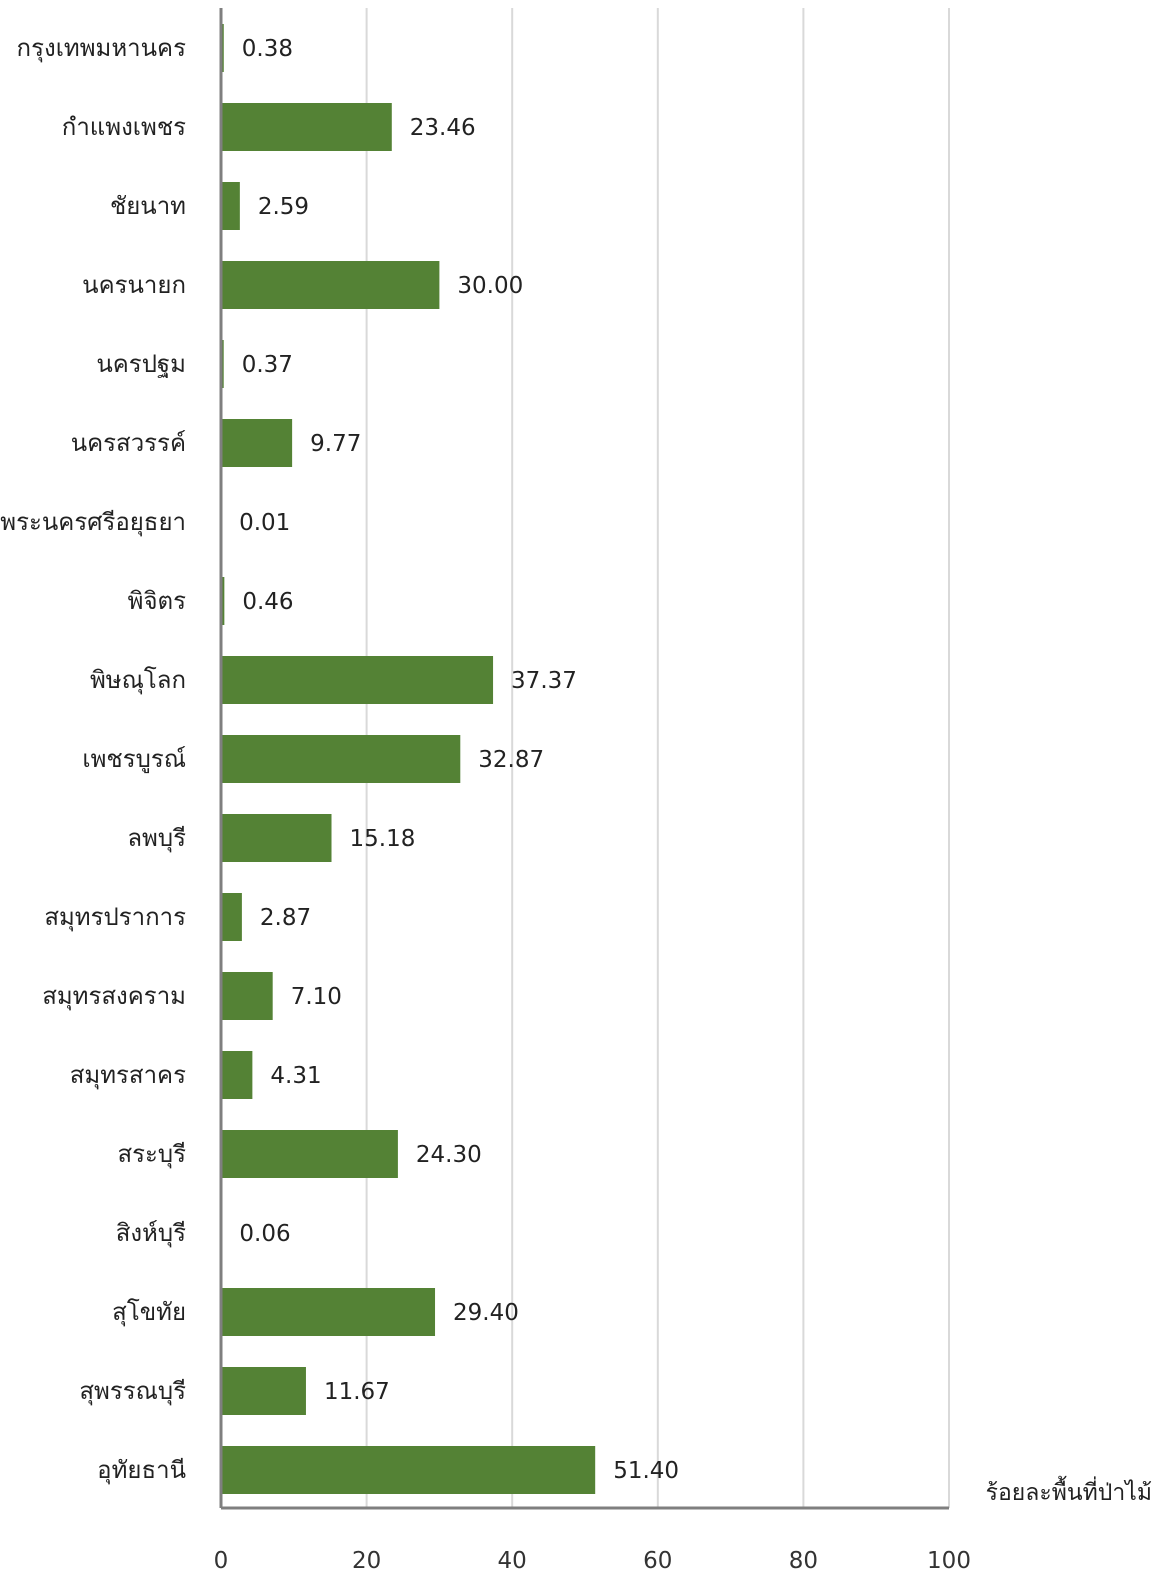 The width and height of the screenshot is (1159, 1589). What do you see at coordinates (93, 522) in the screenshot?
I see `category-label-6: พระนครศรีอยุธยา` at bounding box center [93, 522].